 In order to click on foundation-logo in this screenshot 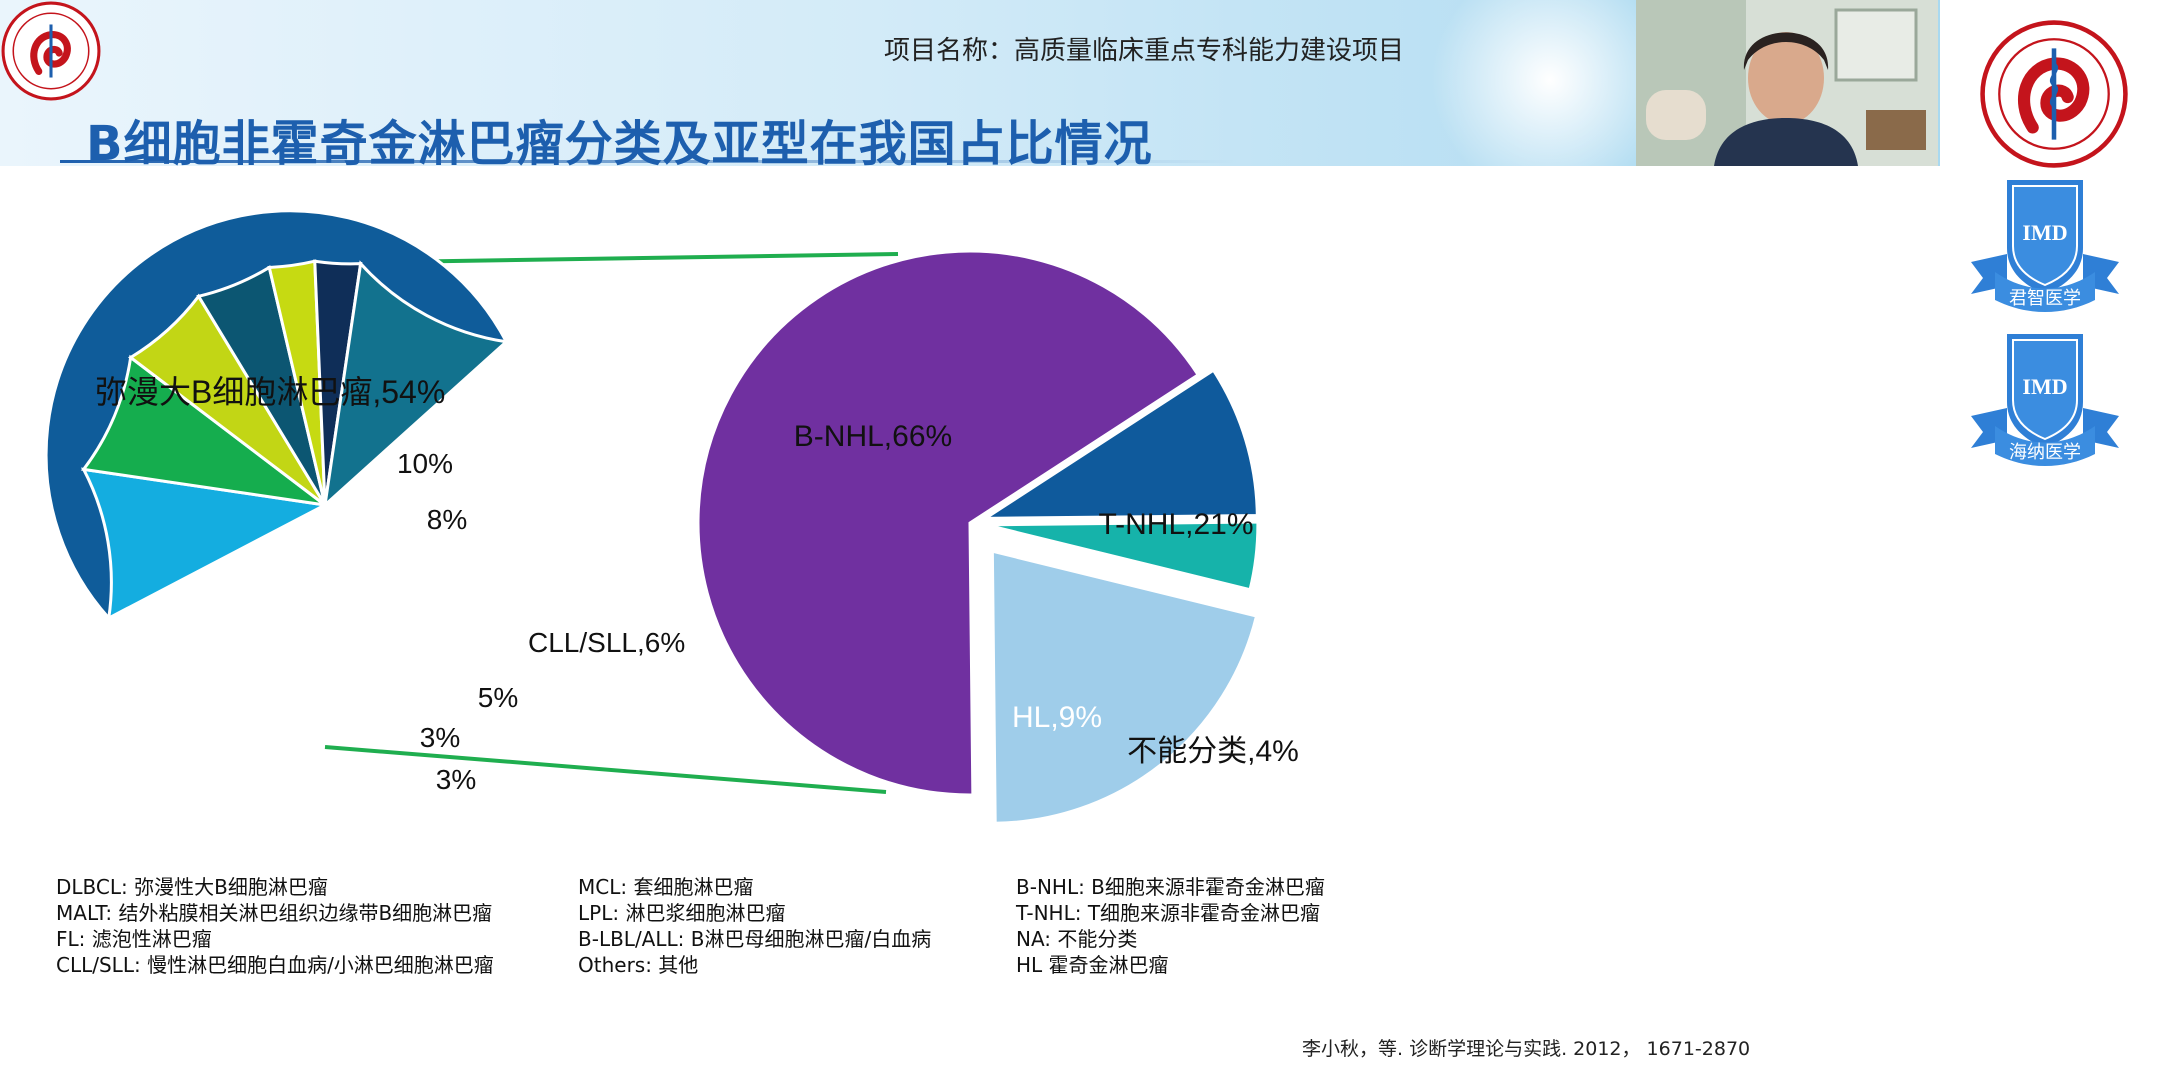, I will do `click(2054, 94)`.